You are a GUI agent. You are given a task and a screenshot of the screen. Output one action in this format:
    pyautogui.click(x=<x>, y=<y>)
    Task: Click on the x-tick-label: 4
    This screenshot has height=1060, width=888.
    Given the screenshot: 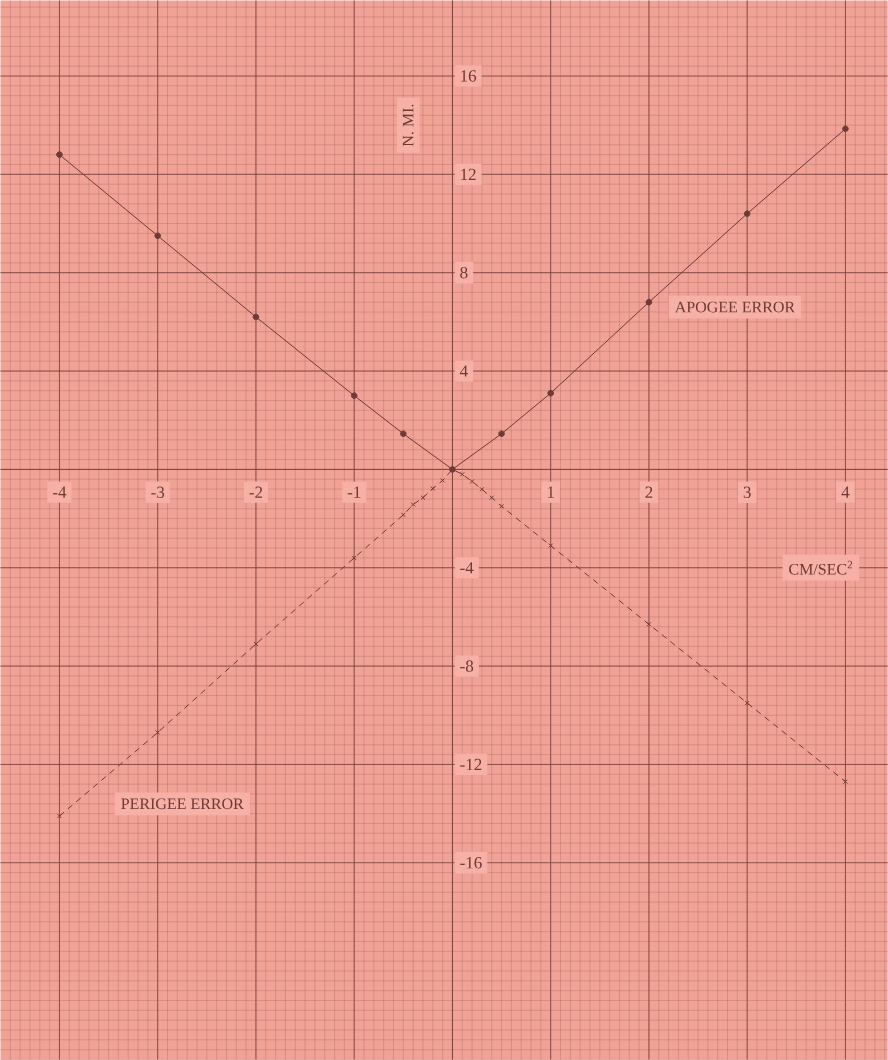 What is the action you would take?
    pyautogui.click(x=845, y=492)
    